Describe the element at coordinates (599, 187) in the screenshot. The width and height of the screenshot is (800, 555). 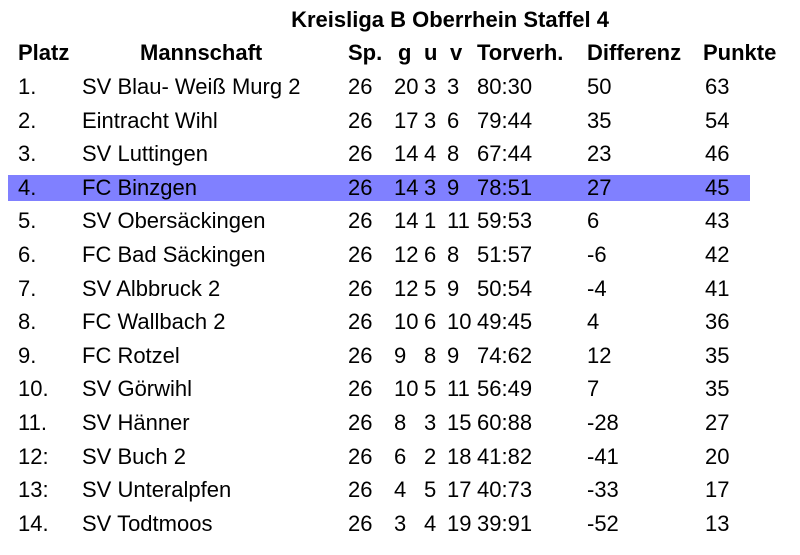
I see `cell-differenz: 27` at that location.